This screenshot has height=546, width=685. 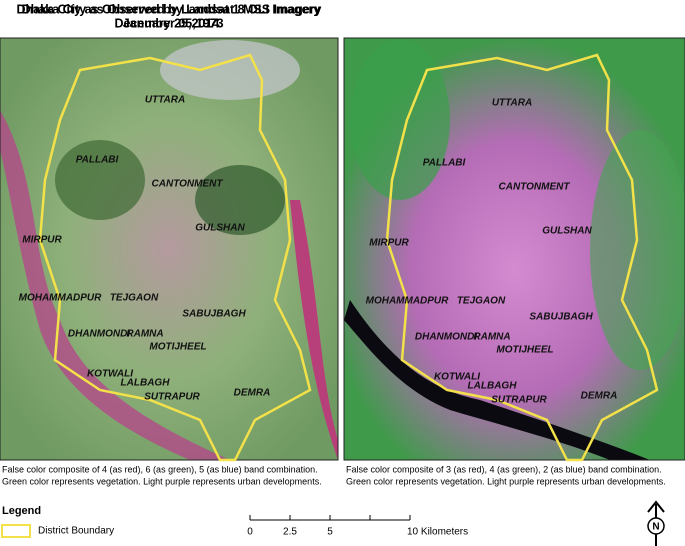 I want to click on scale-label: 5, so click(x=330, y=532).